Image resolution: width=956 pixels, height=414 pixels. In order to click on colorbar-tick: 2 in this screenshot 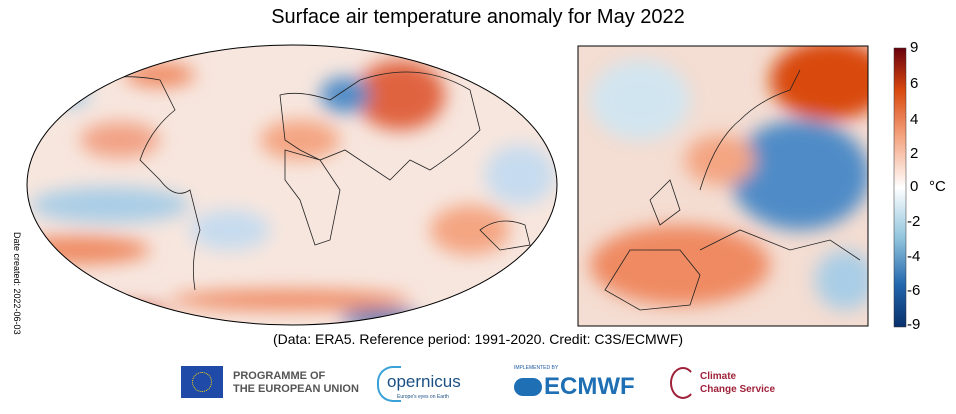, I will do `click(914, 153)`.